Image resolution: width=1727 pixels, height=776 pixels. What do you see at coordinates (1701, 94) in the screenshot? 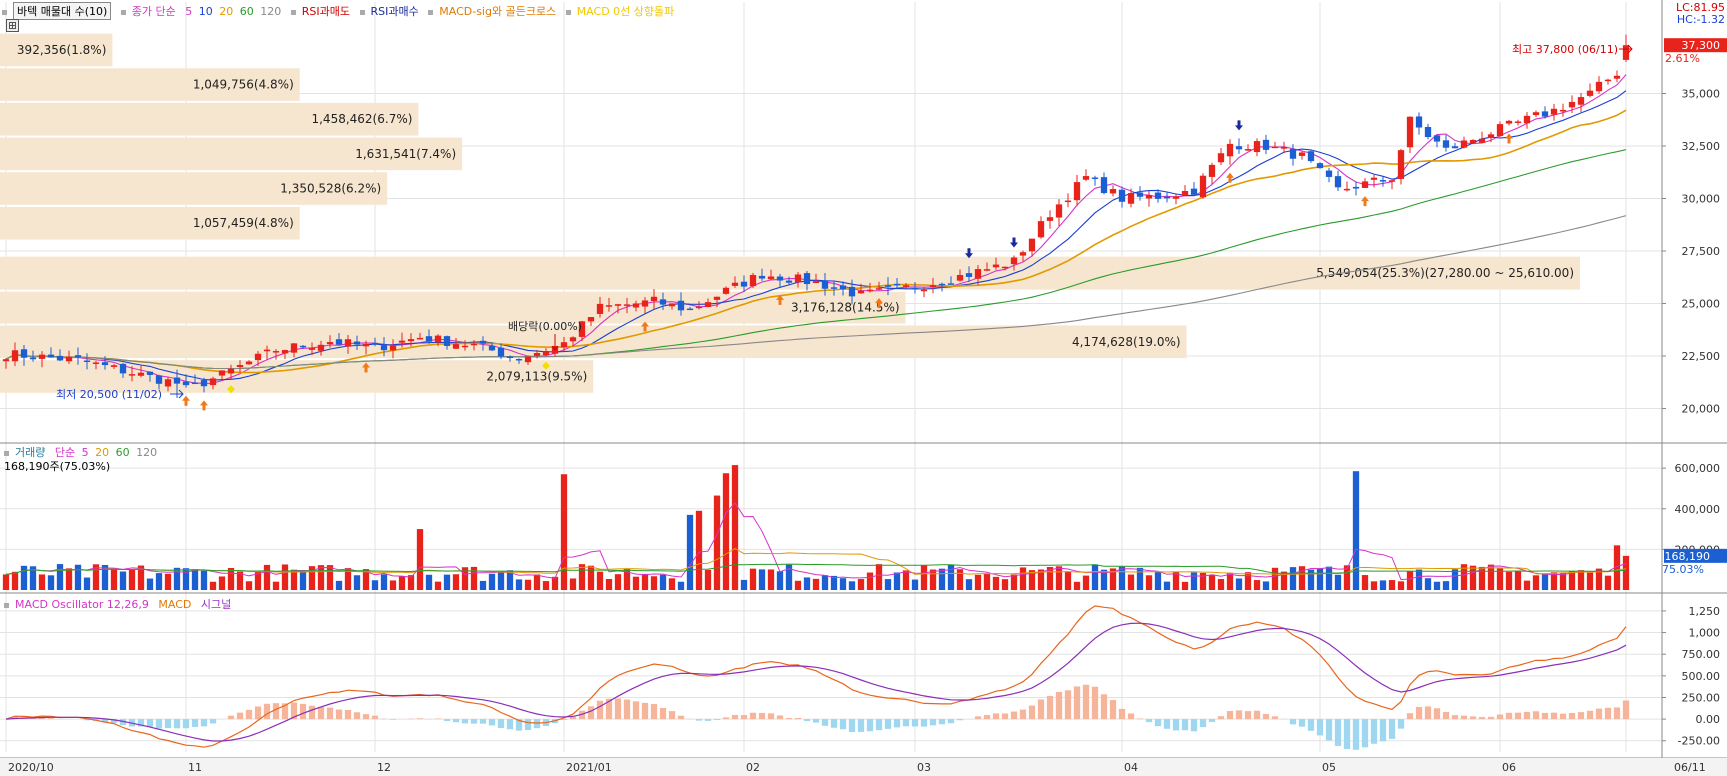
I see `price-tick-label: 35,000` at bounding box center [1701, 94].